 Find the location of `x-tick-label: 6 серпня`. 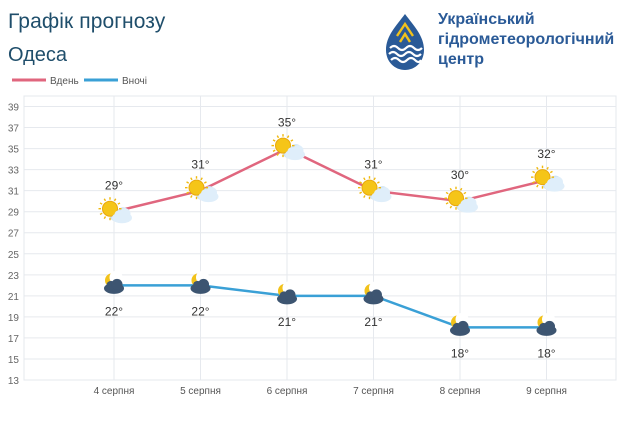

x-tick-label: 6 серпня is located at coordinates (287, 391).